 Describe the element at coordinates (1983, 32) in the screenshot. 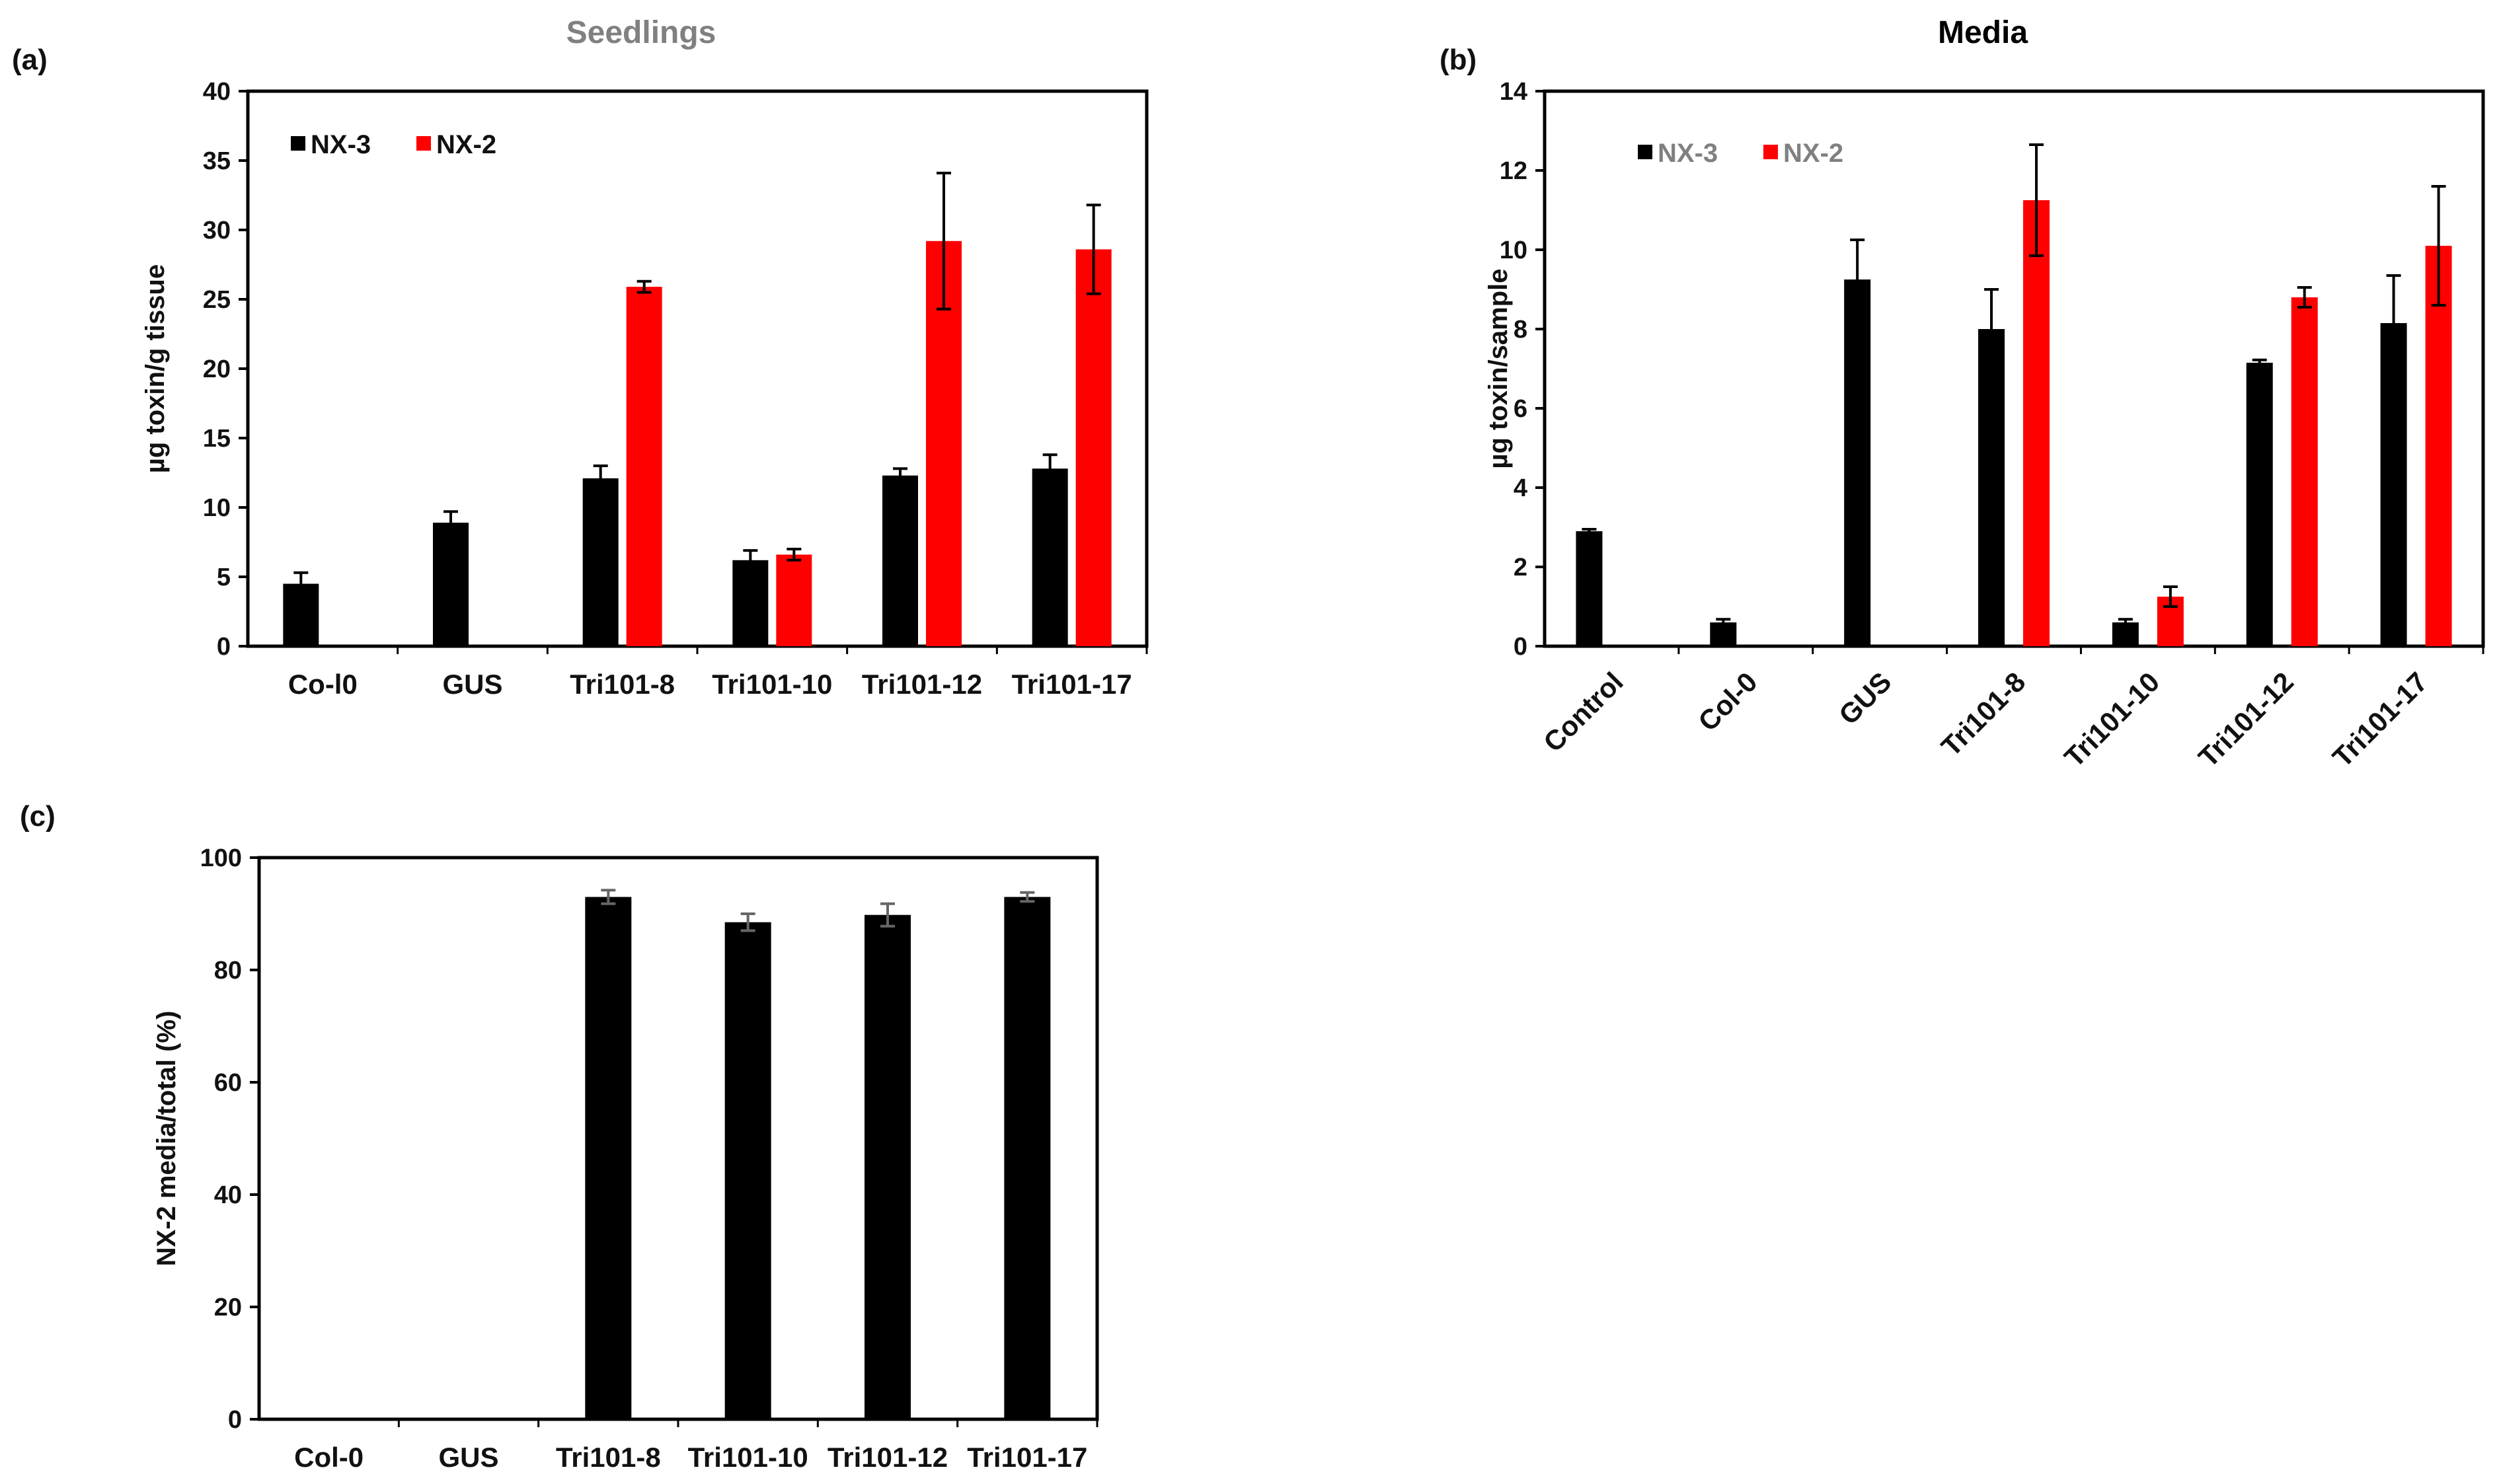

I see `chart-title: Media` at that location.